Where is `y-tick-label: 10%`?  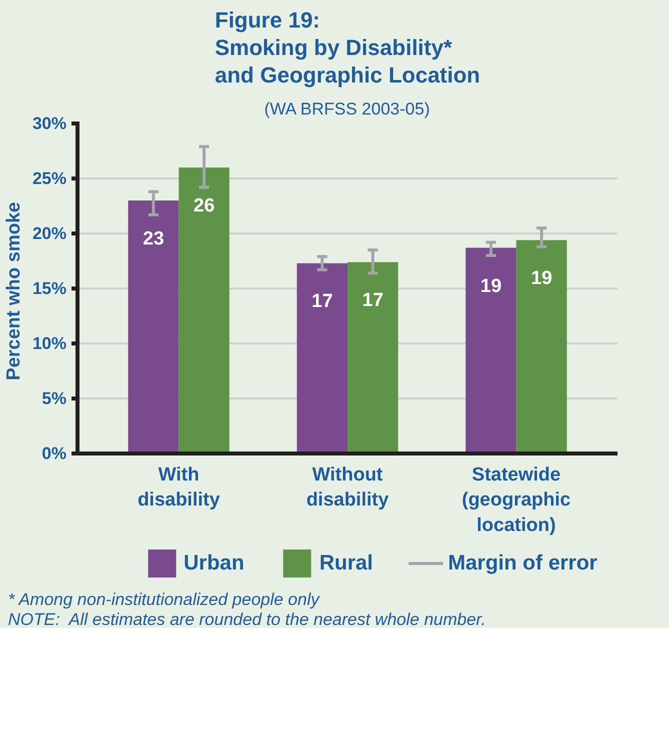 y-tick-label: 10% is located at coordinates (49, 343).